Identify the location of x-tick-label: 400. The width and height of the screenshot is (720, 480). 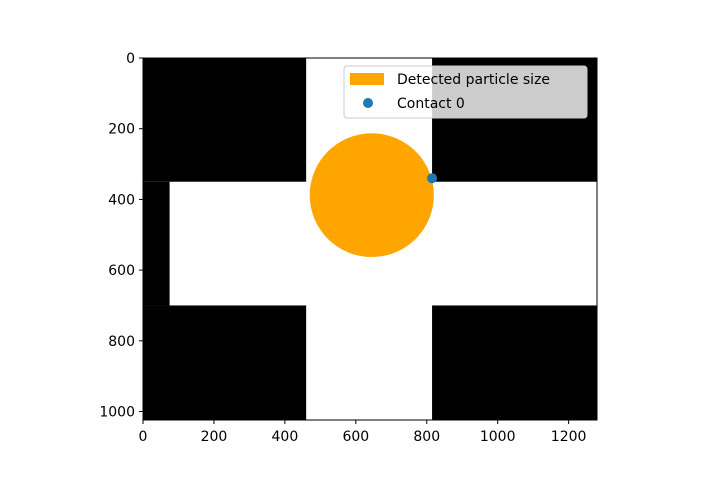
(285, 437).